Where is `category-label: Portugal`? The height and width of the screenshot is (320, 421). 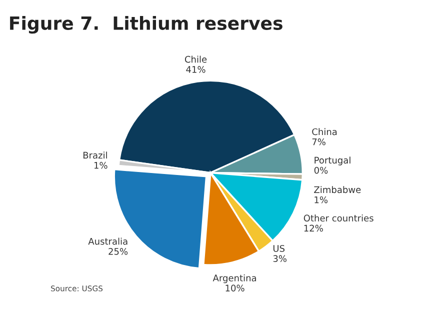 category-label: Portugal is located at coordinates (332, 161).